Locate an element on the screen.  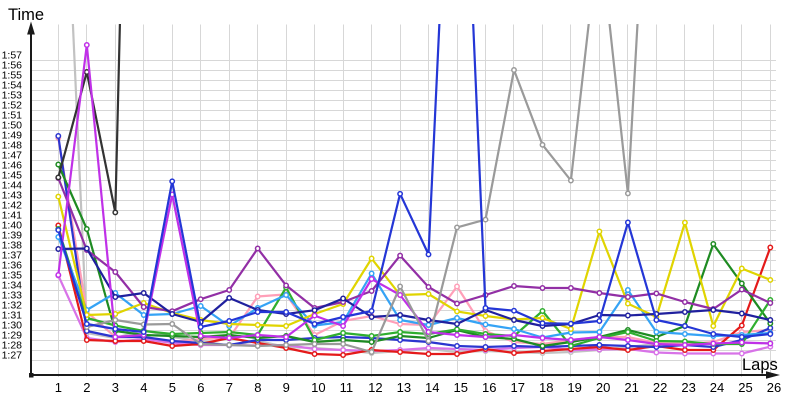
svg-text: 1:38 is located at coordinates (12, 245).